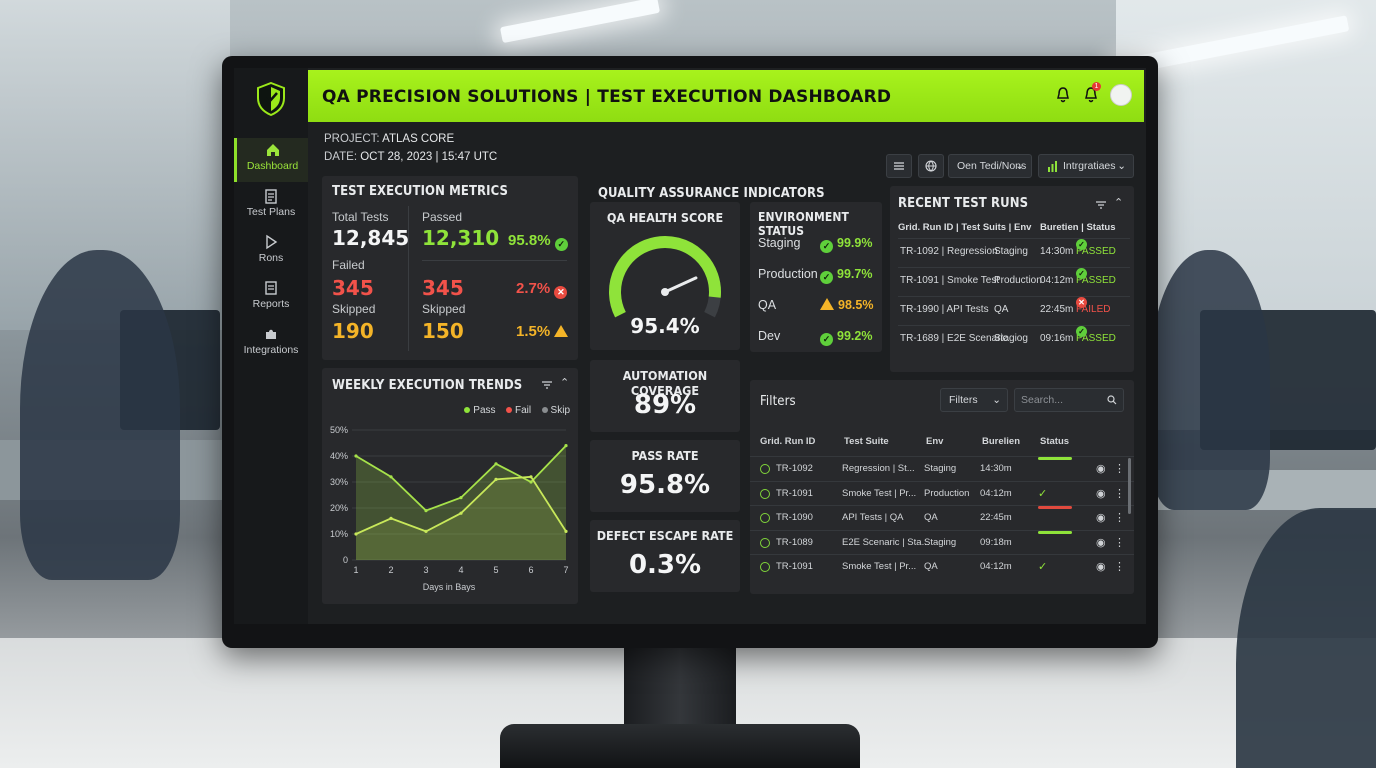 The height and width of the screenshot is (768, 1376). Describe the element at coordinates (794, 566) in the screenshot. I see `run-id-cell: TR-1091` at that location.